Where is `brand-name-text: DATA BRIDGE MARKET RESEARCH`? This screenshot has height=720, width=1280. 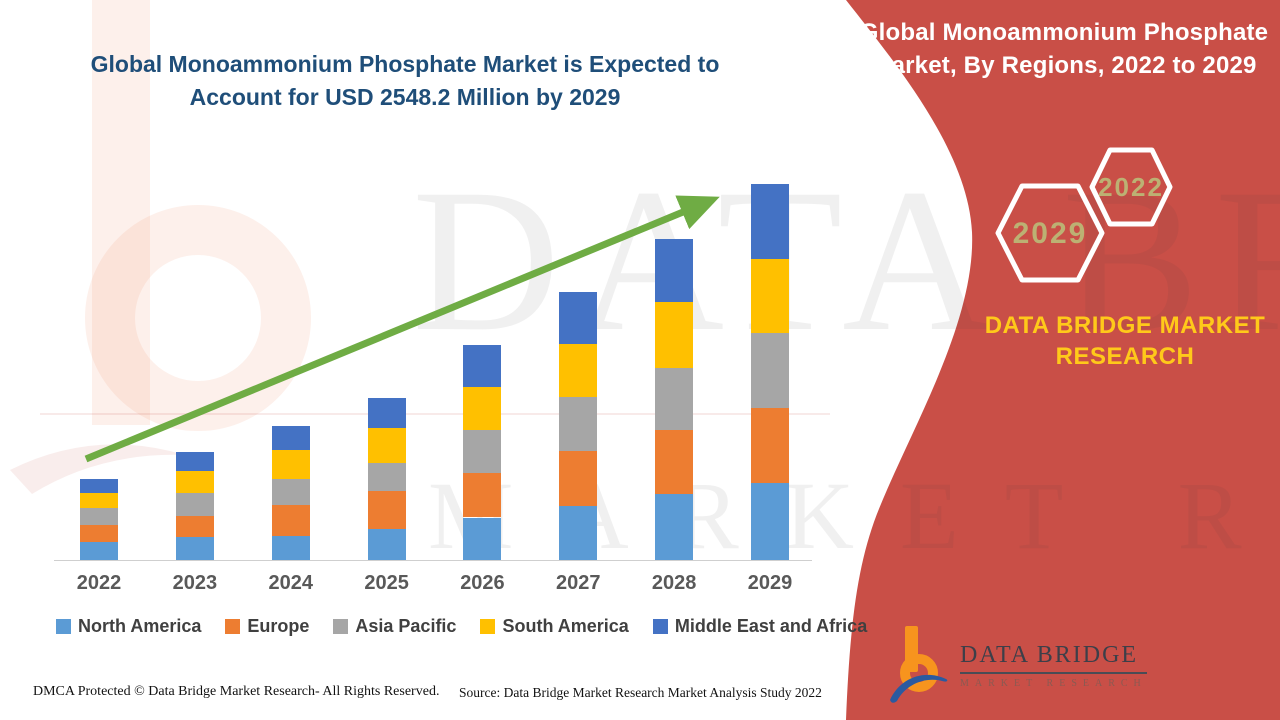
brand-name-text: DATA BRIDGE MARKET RESEARCH is located at coordinates (1125, 341).